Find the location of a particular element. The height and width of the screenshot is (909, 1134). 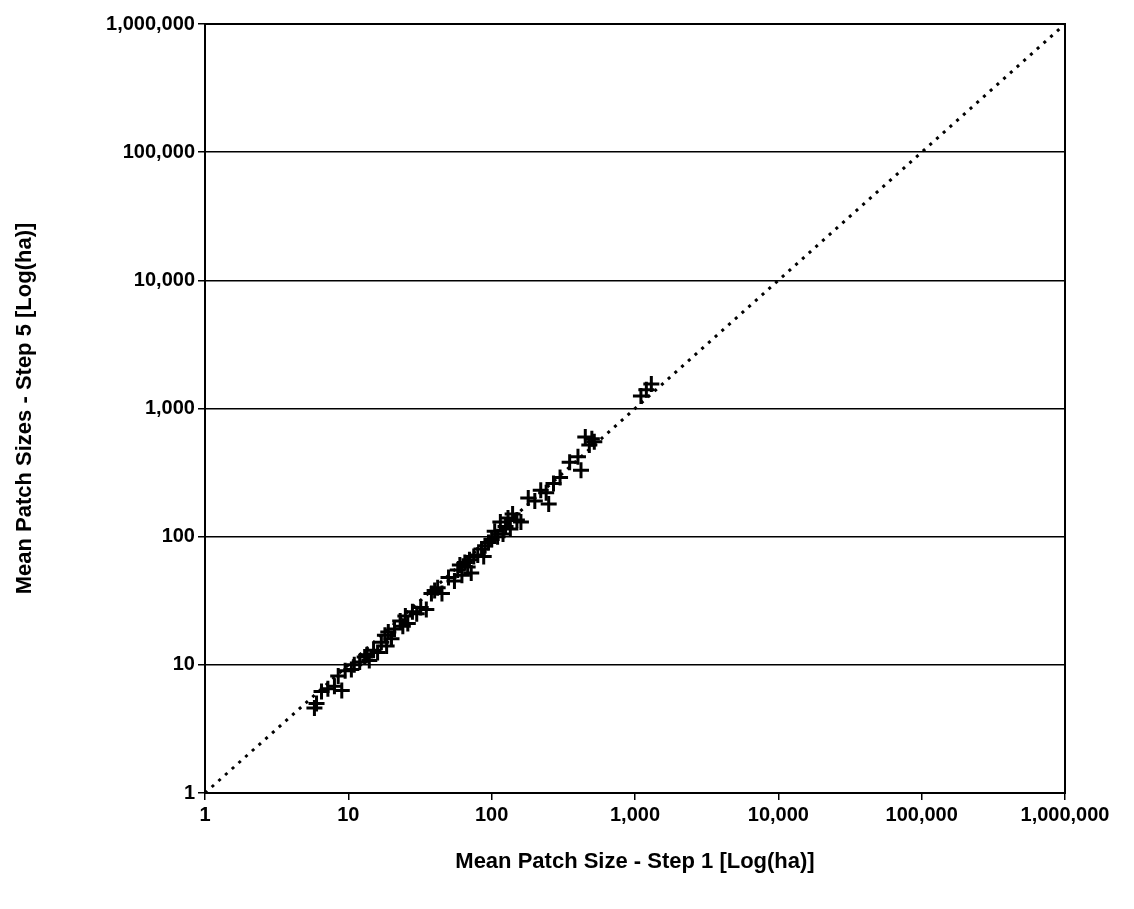

y-tick-label: 100,000 is located at coordinates (158, 150).